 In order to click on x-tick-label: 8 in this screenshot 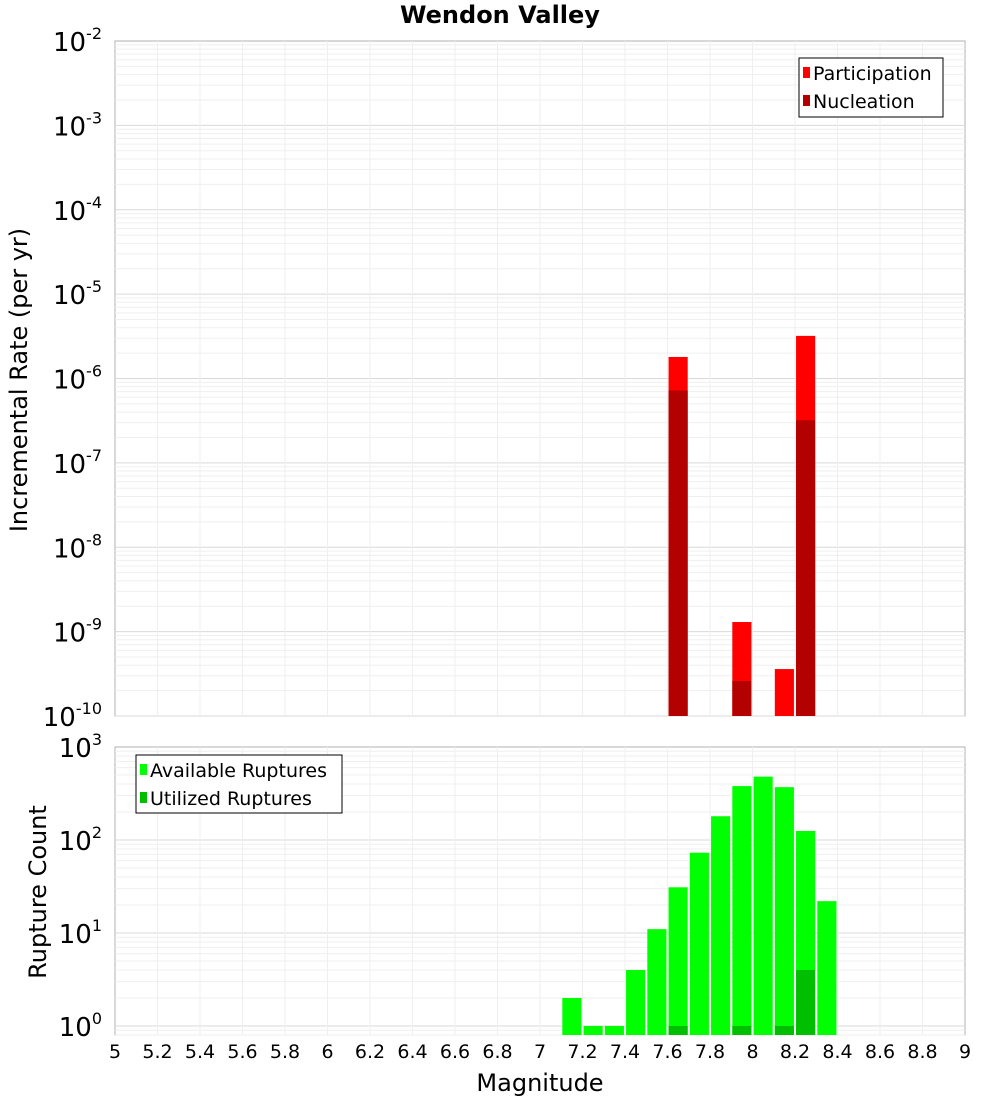, I will do `click(752, 1052)`.